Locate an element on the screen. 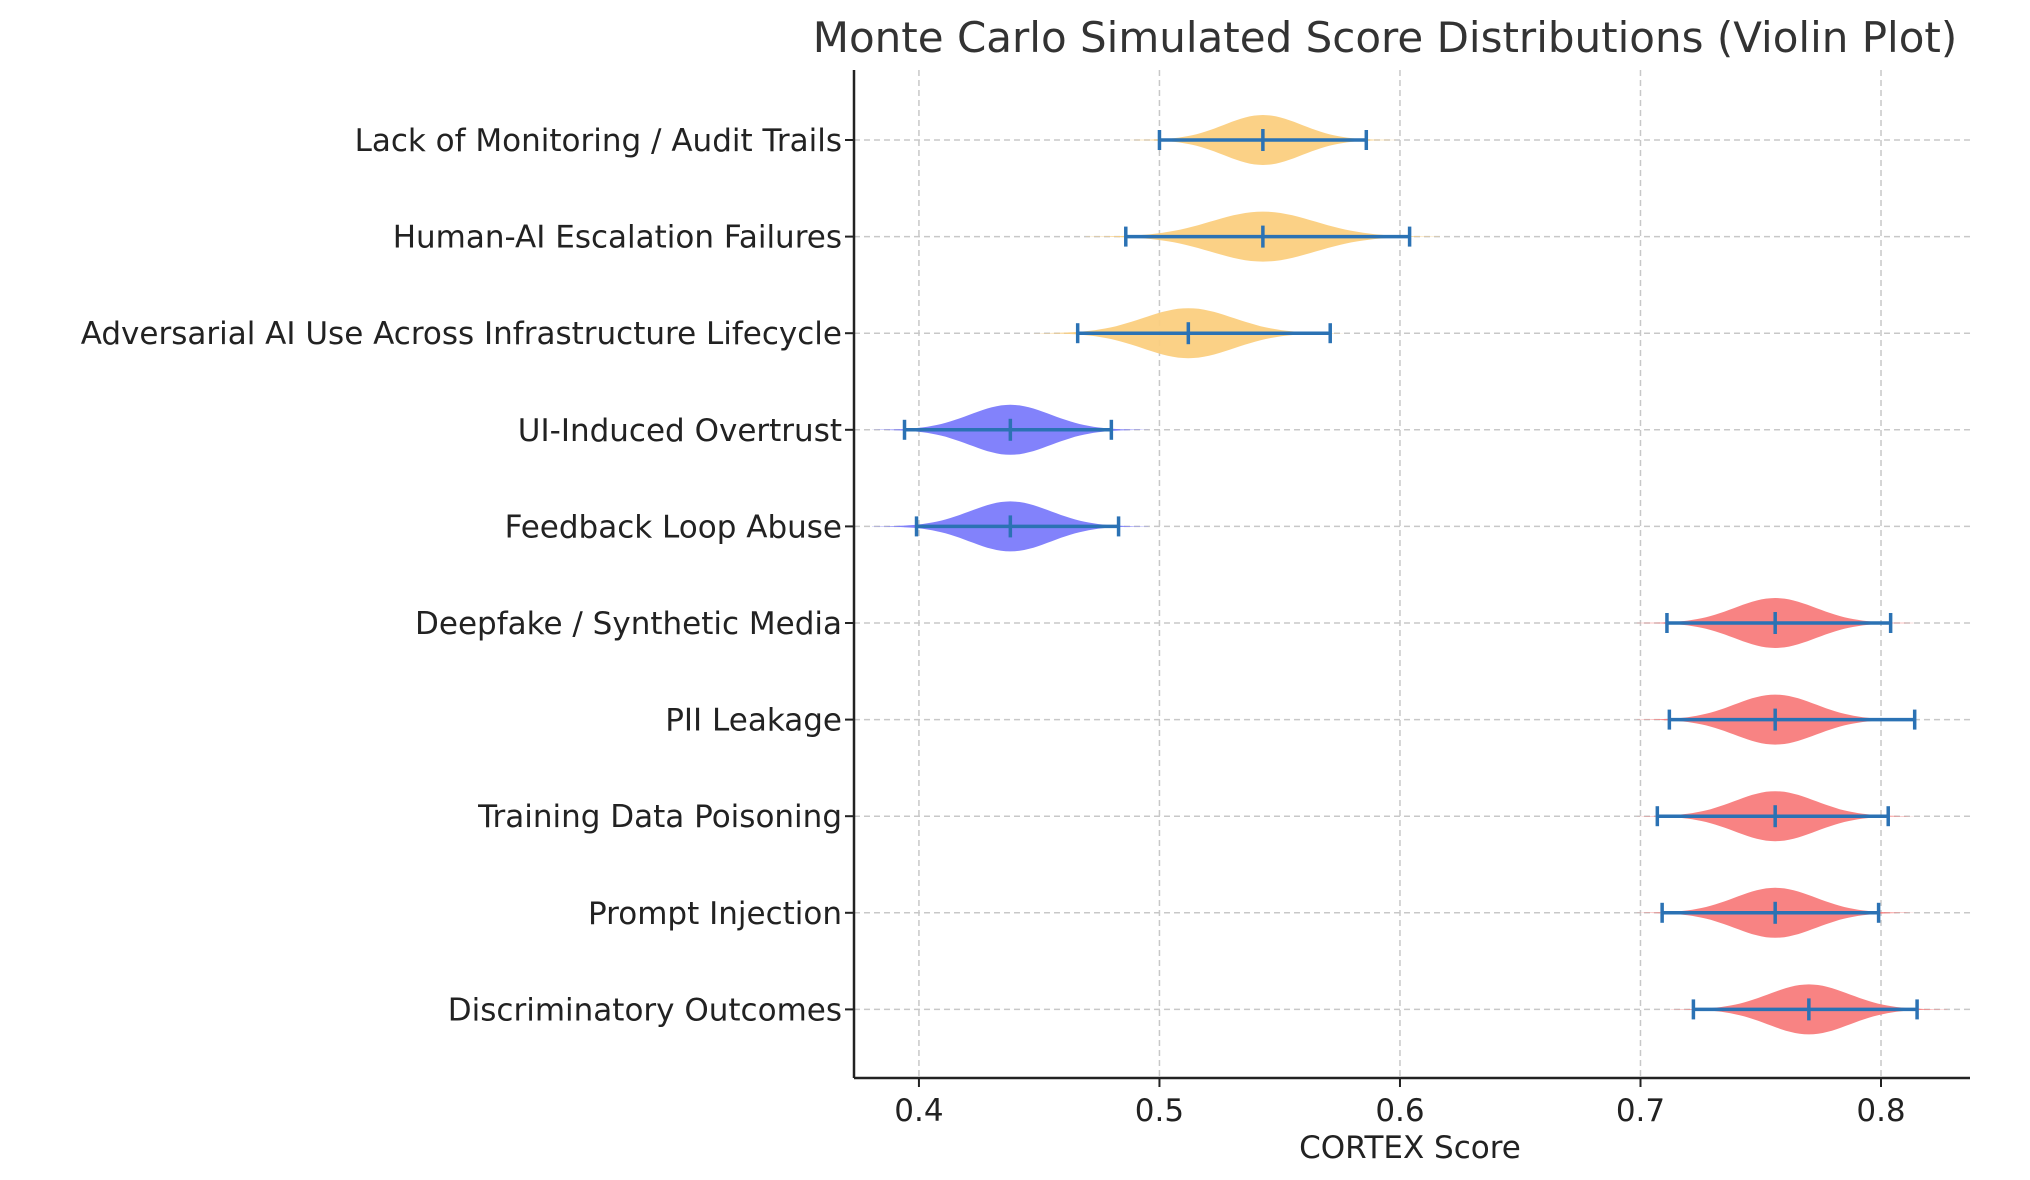 This screenshot has height=1180, width=2030. x-axis-title: CORTEX Score is located at coordinates (1410, 1148).